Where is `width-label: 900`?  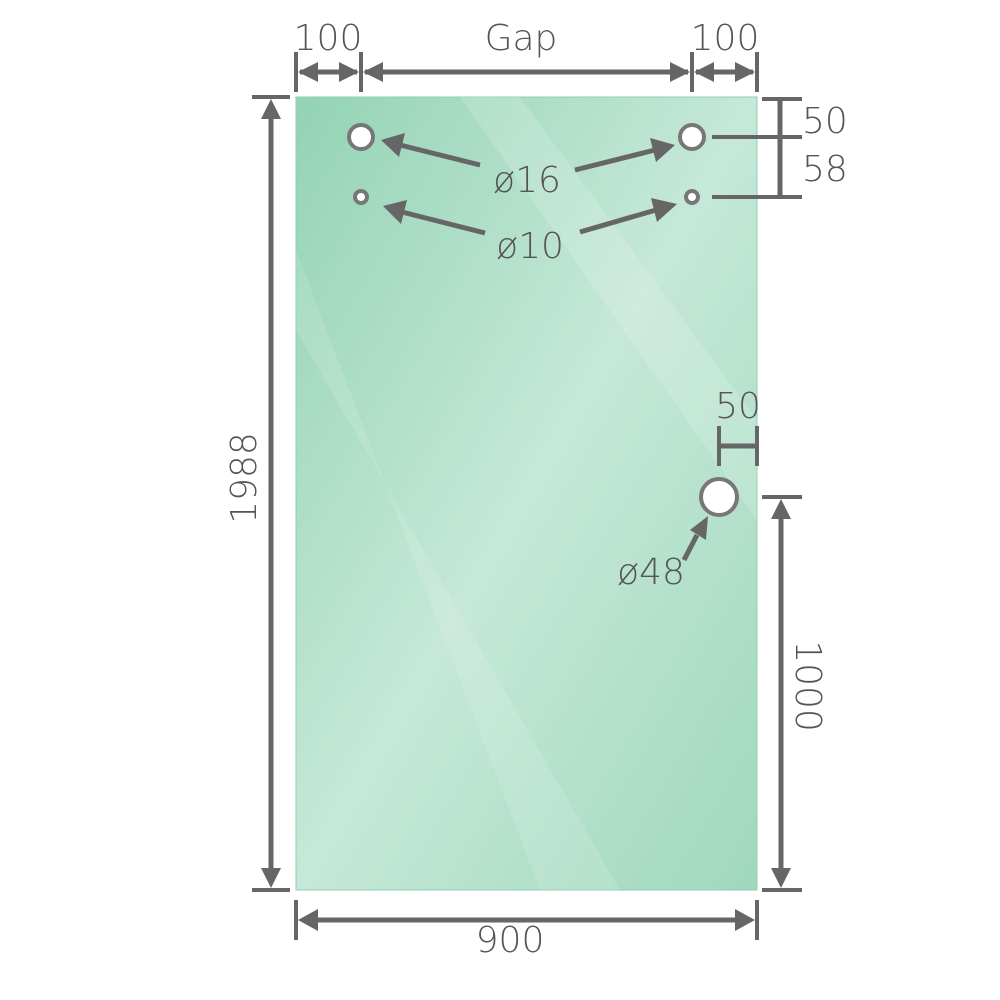
width-label: 900 is located at coordinates (510, 940).